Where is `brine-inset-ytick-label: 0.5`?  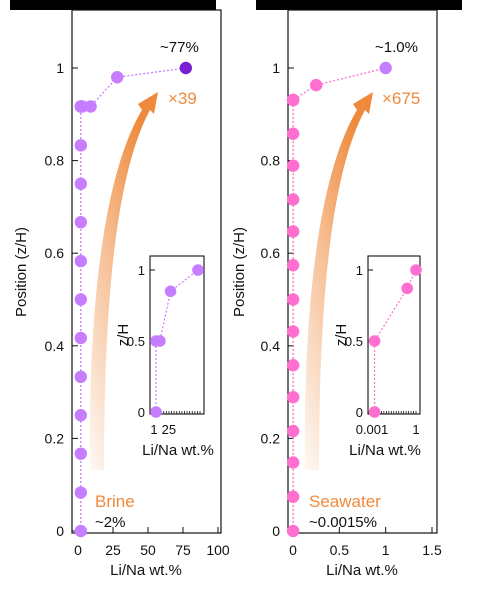 brine-inset-ytick-label: 0.5 is located at coordinates (136, 341).